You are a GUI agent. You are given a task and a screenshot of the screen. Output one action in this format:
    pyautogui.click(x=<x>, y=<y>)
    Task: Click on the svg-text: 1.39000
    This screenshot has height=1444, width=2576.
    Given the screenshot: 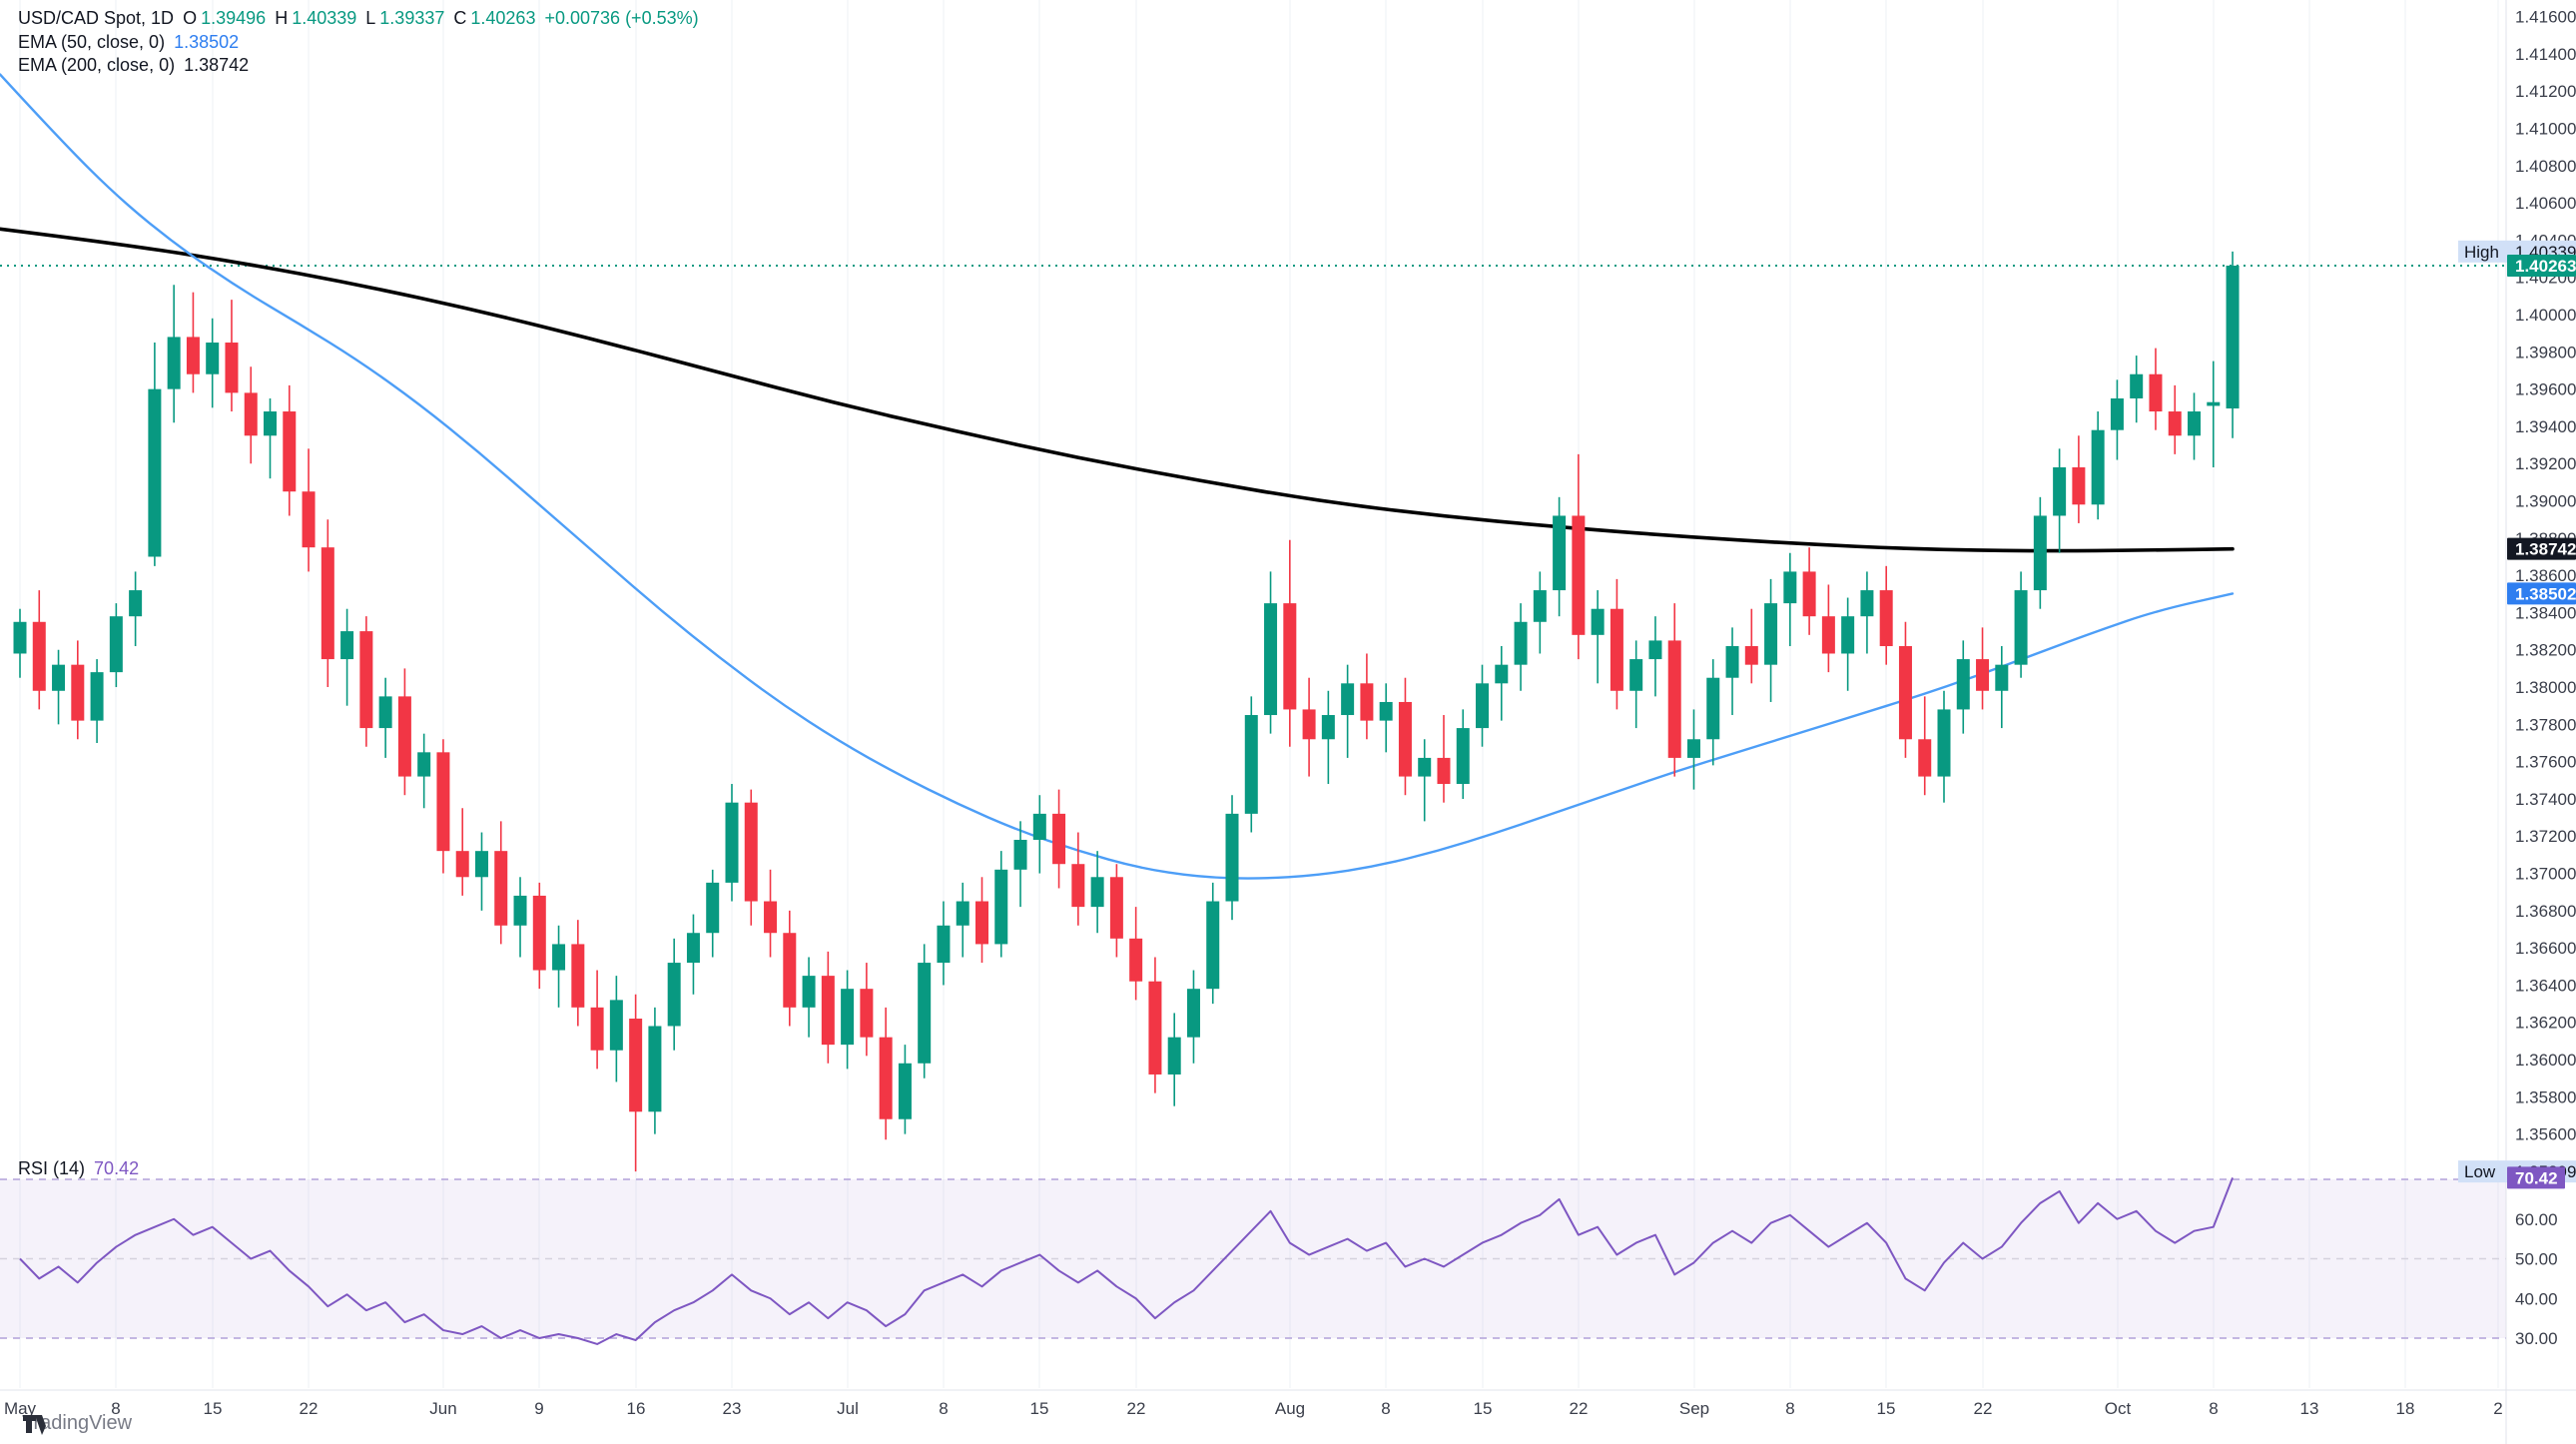 What is the action you would take?
    pyautogui.click(x=2545, y=502)
    